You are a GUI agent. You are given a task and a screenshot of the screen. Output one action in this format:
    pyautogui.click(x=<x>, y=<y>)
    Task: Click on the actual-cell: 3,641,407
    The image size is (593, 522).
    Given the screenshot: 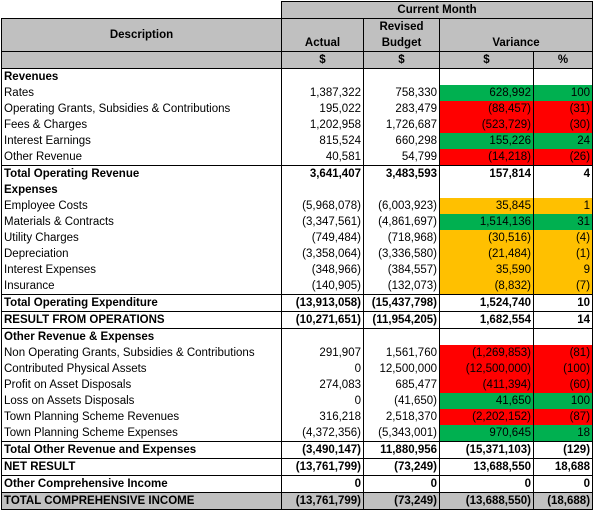 What is the action you would take?
    pyautogui.click(x=322, y=173)
    